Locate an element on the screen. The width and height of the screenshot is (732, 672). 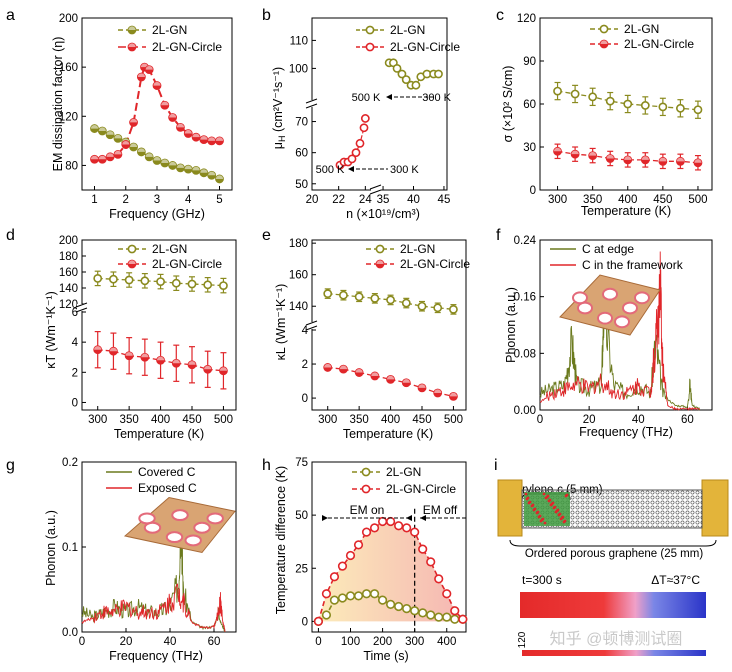
e-xlabel: Temperature (K) is located at coordinates (388, 434).